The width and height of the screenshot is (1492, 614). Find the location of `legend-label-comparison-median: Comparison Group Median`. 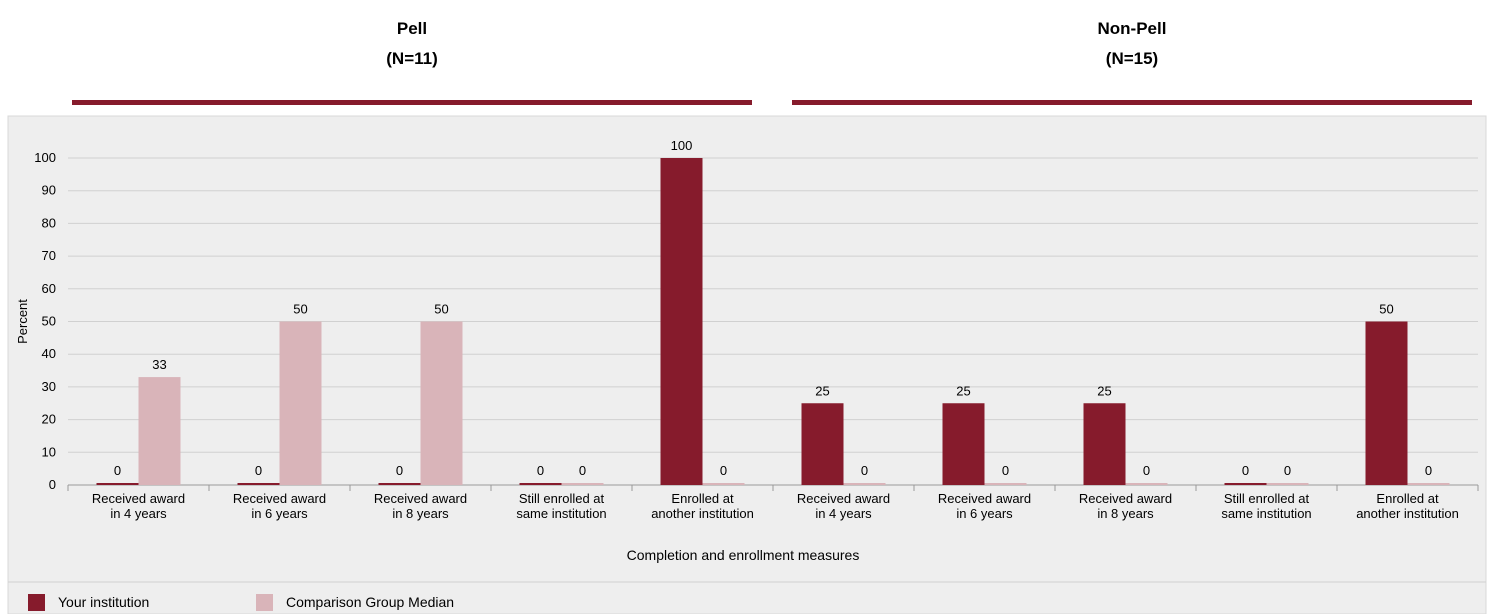

legend-label-comparison-median: Comparison Group Median is located at coordinates (370, 602).